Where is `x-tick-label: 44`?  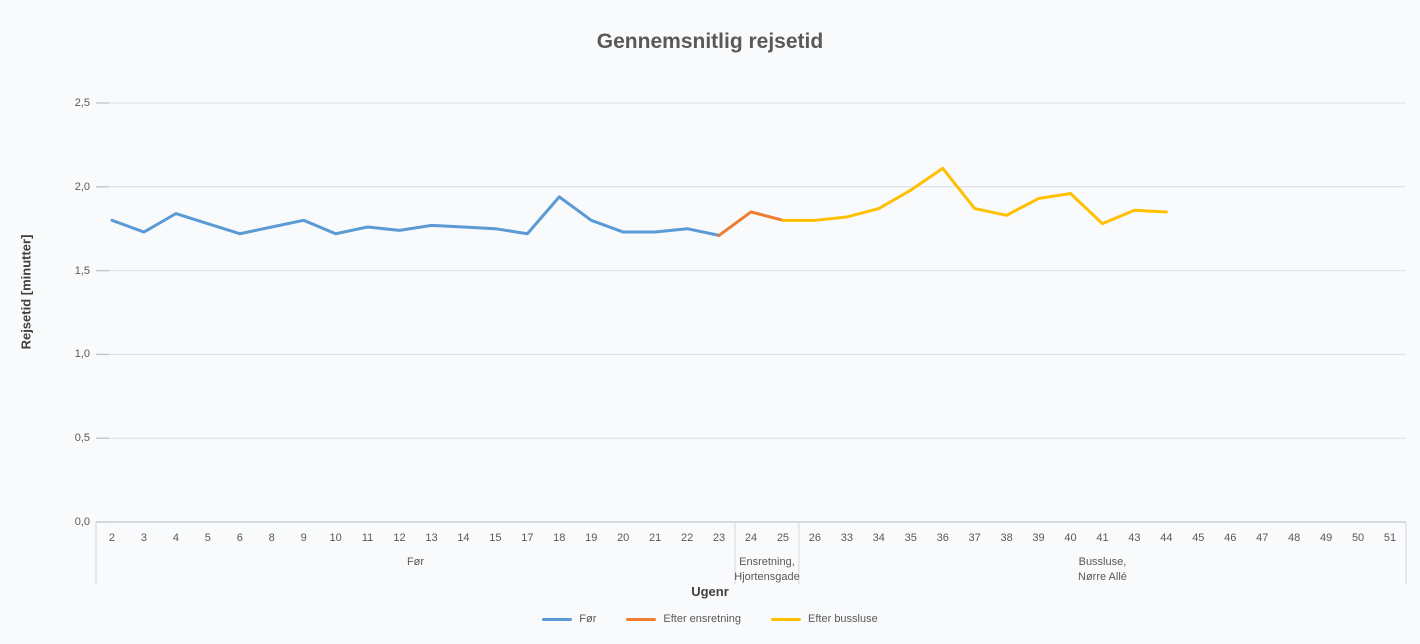 x-tick-label: 44 is located at coordinates (1166, 538).